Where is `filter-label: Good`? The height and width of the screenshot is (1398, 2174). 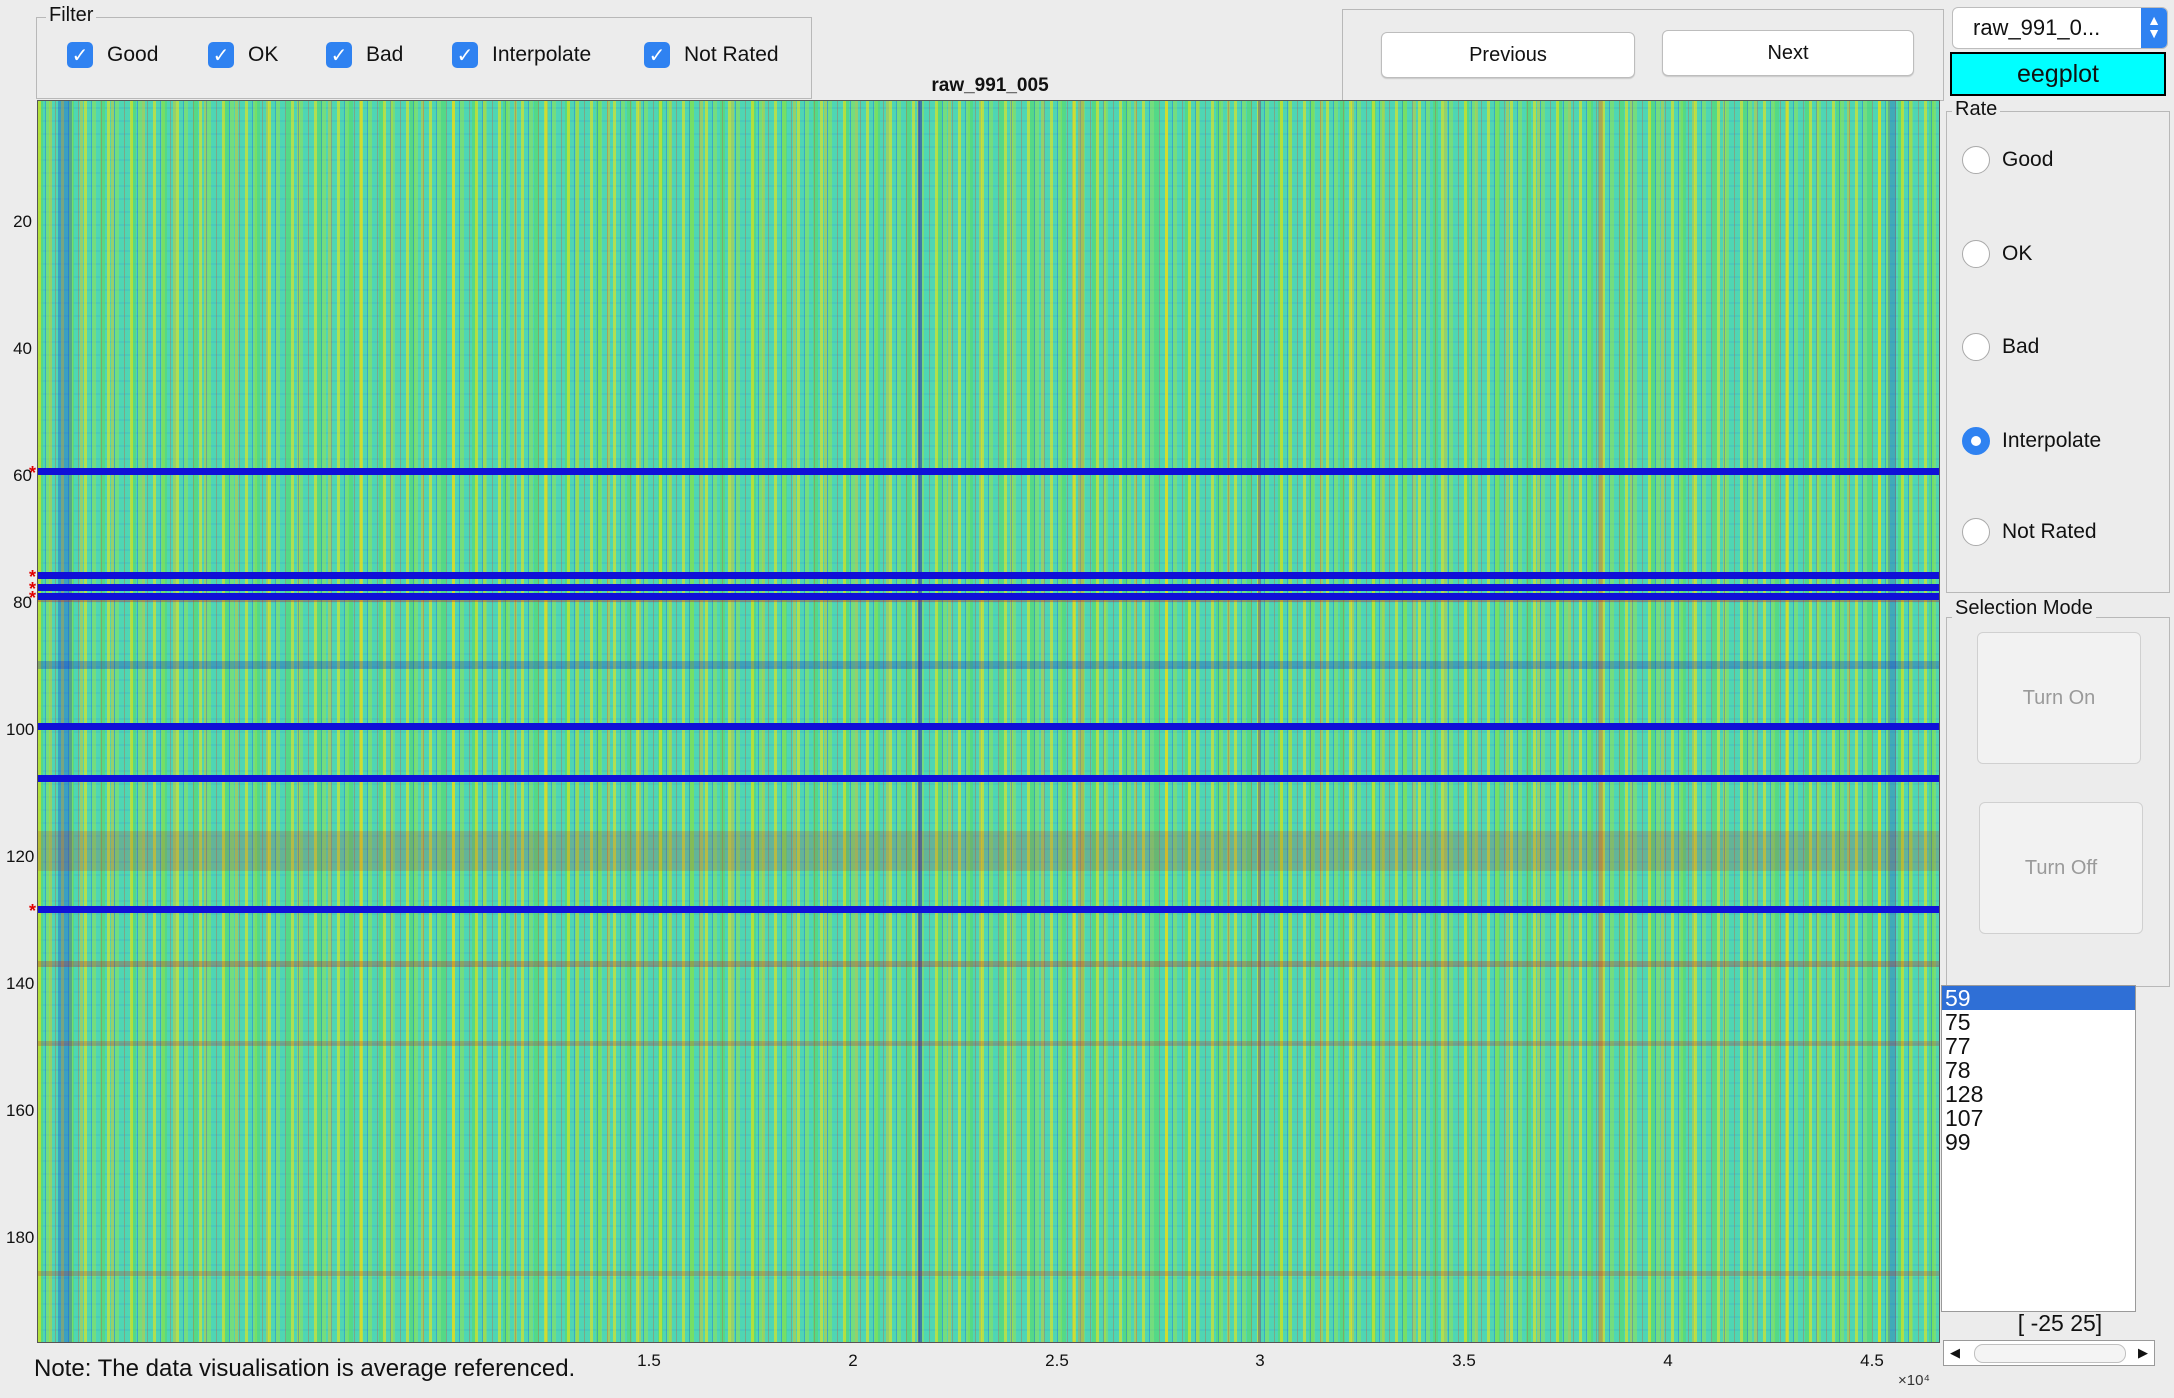 filter-label: Good is located at coordinates (133, 54).